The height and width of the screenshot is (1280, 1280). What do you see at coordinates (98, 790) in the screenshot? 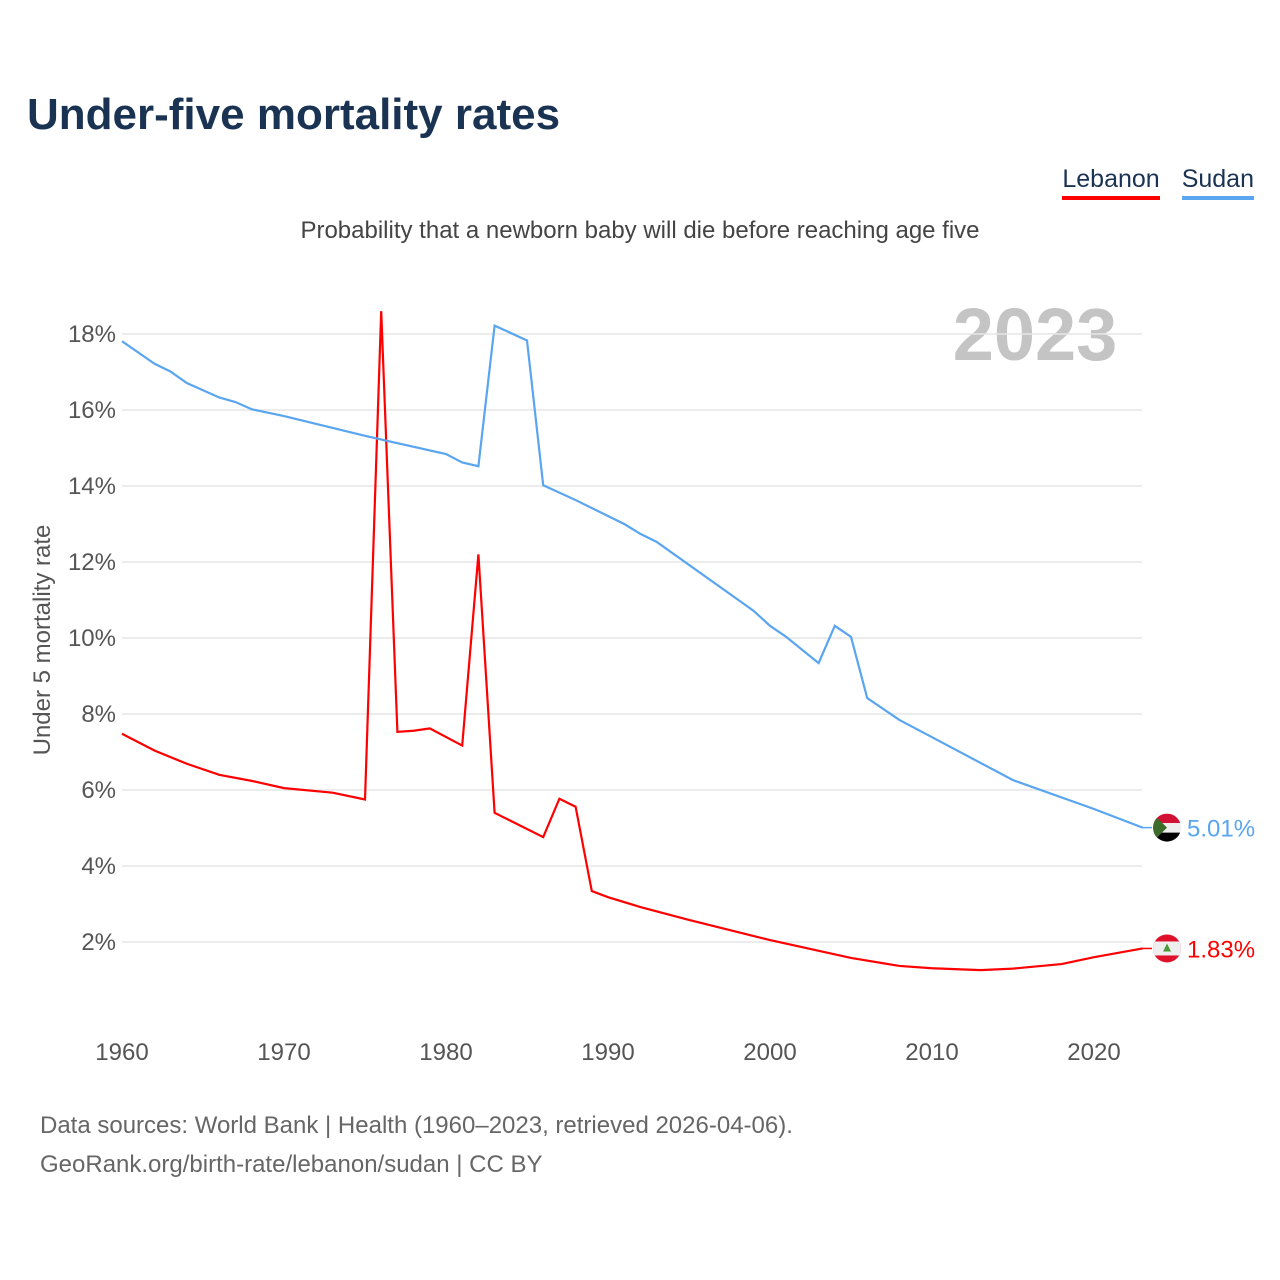
I see `y-tick-label: 6%` at bounding box center [98, 790].